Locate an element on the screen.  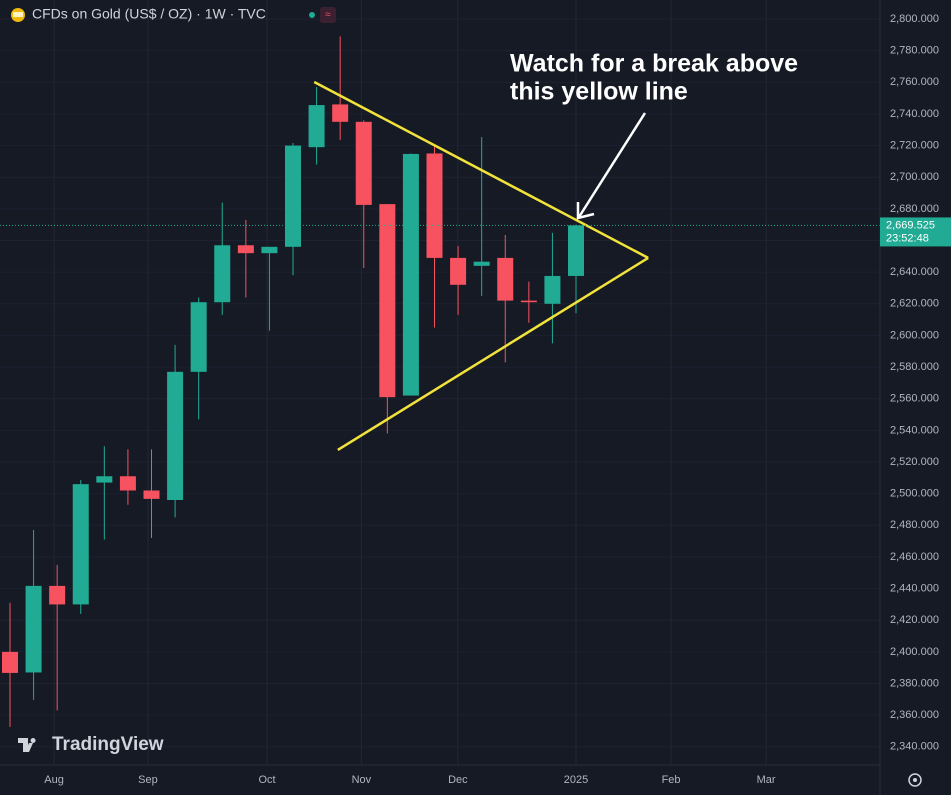
y-tick-label: 2,680.000 is located at coordinates (914, 209).